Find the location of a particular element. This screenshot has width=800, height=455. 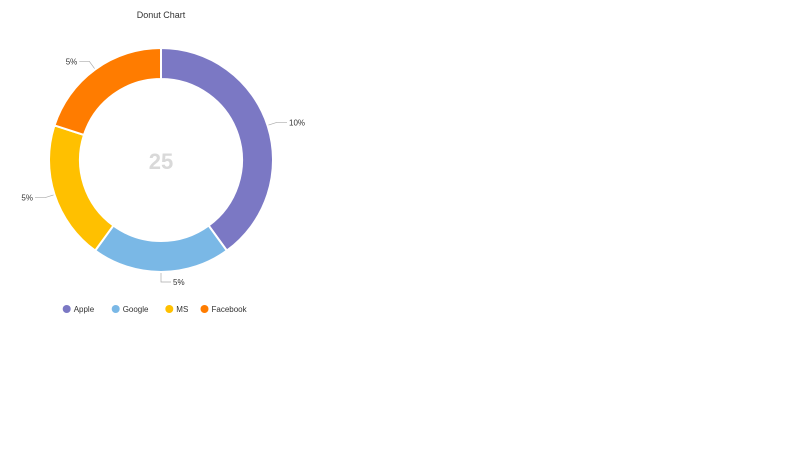

leader-line-google is located at coordinates (165, 278).